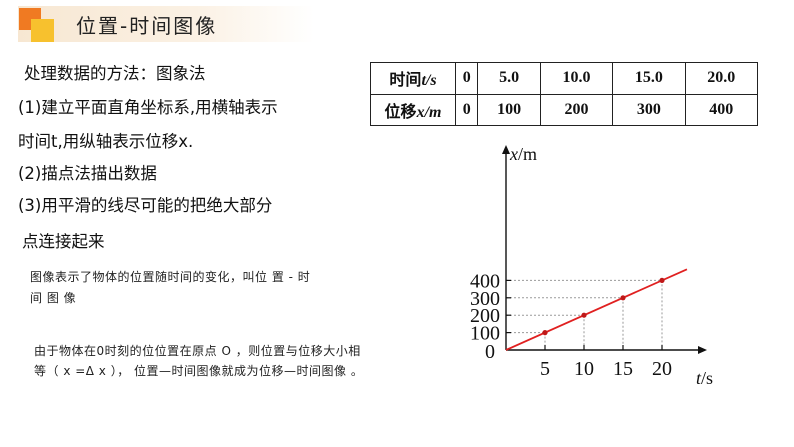 This screenshot has width=794, height=447. Describe the element at coordinates (707, 378) in the screenshot. I see `x-axis-unit: /s` at that location.